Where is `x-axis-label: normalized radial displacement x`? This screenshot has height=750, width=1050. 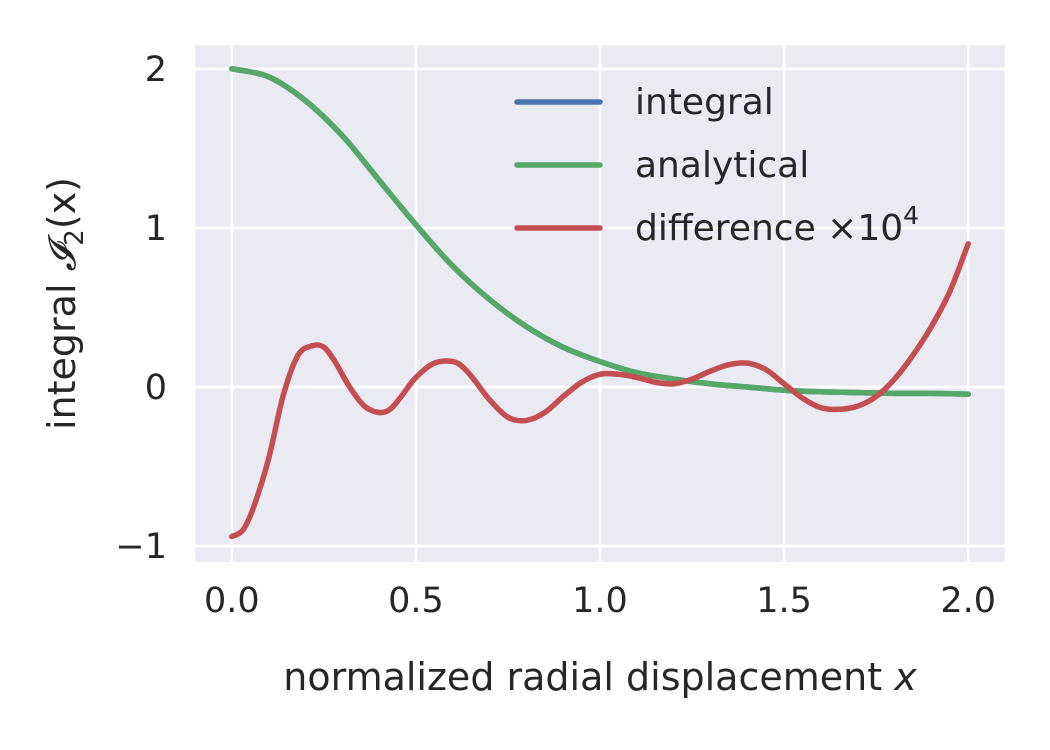
x-axis-label: normalized radial displacement x is located at coordinates (600, 677).